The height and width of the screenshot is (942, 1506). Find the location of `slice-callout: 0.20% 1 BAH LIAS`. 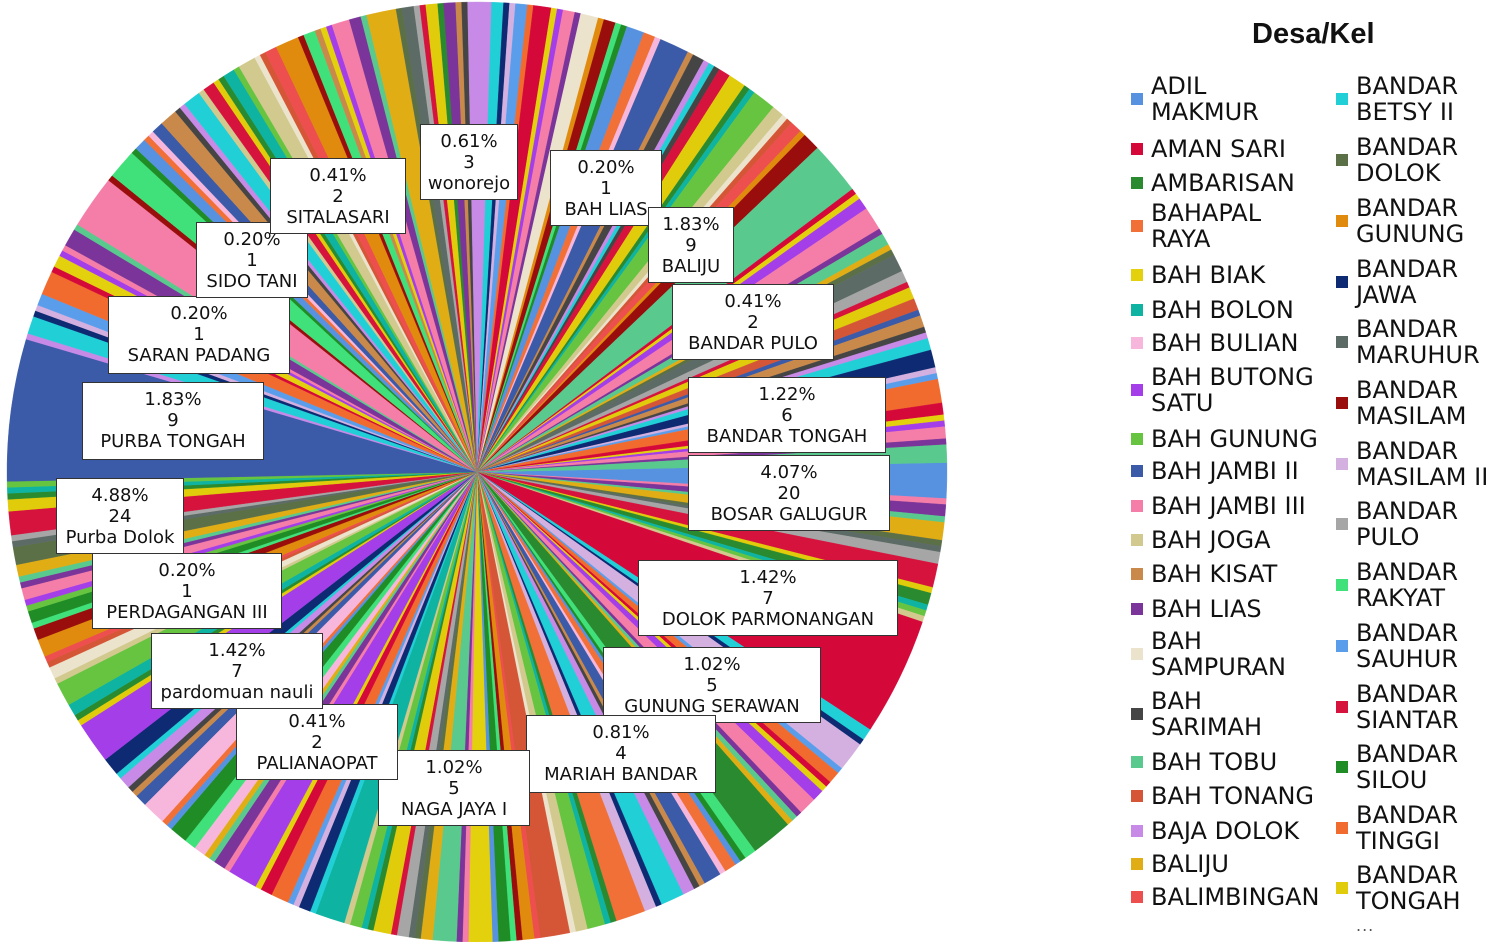

slice-callout: 0.20% 1 BAH LIAS is located at coordinates (606, 188).